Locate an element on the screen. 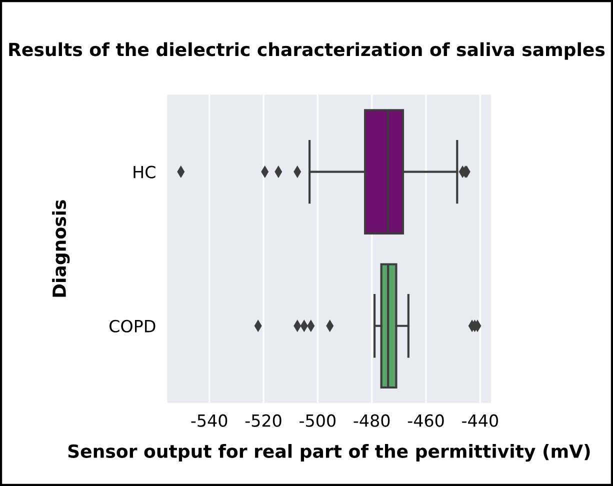 The width and height of the screenshot is (613, 486). x-tick-label: -460 is located at coordinates (426, 420).